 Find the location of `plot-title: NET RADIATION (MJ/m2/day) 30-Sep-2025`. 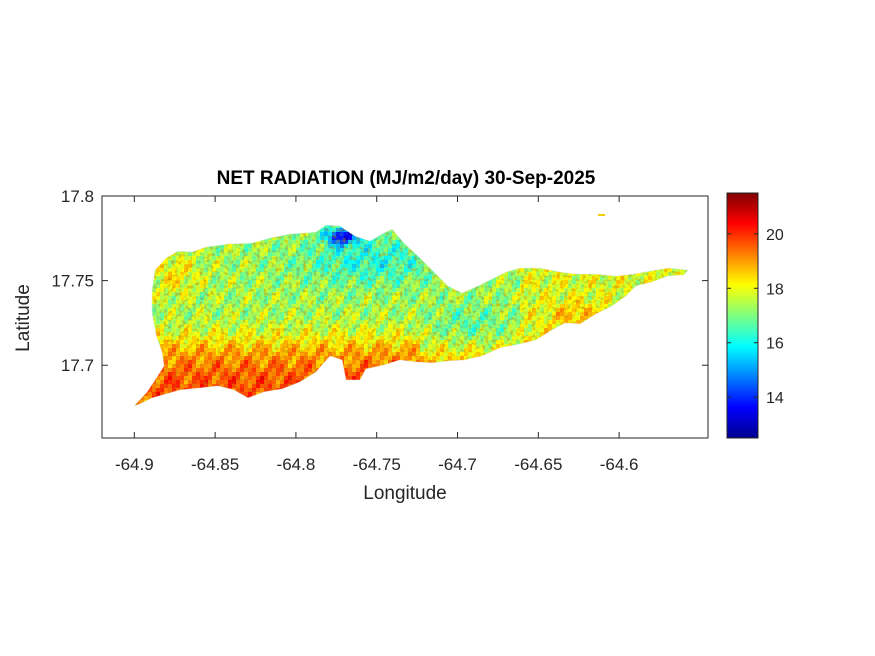

plot-title: NET RADIATION (MJ/m2/day) 30-Sep-2025 is located at coordinates (406, 178).